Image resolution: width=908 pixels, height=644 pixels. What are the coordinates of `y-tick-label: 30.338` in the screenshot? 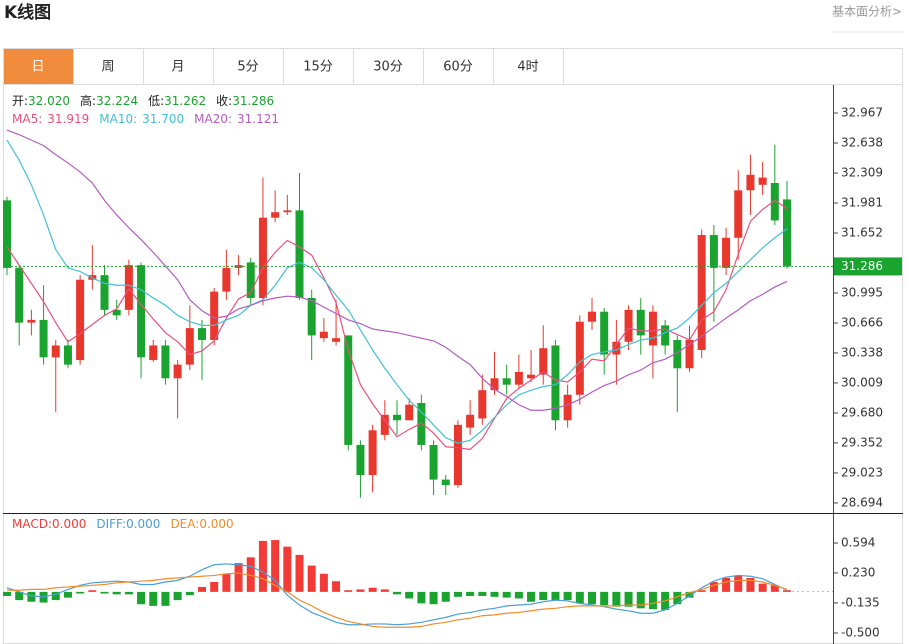 It's located at (862, 352).